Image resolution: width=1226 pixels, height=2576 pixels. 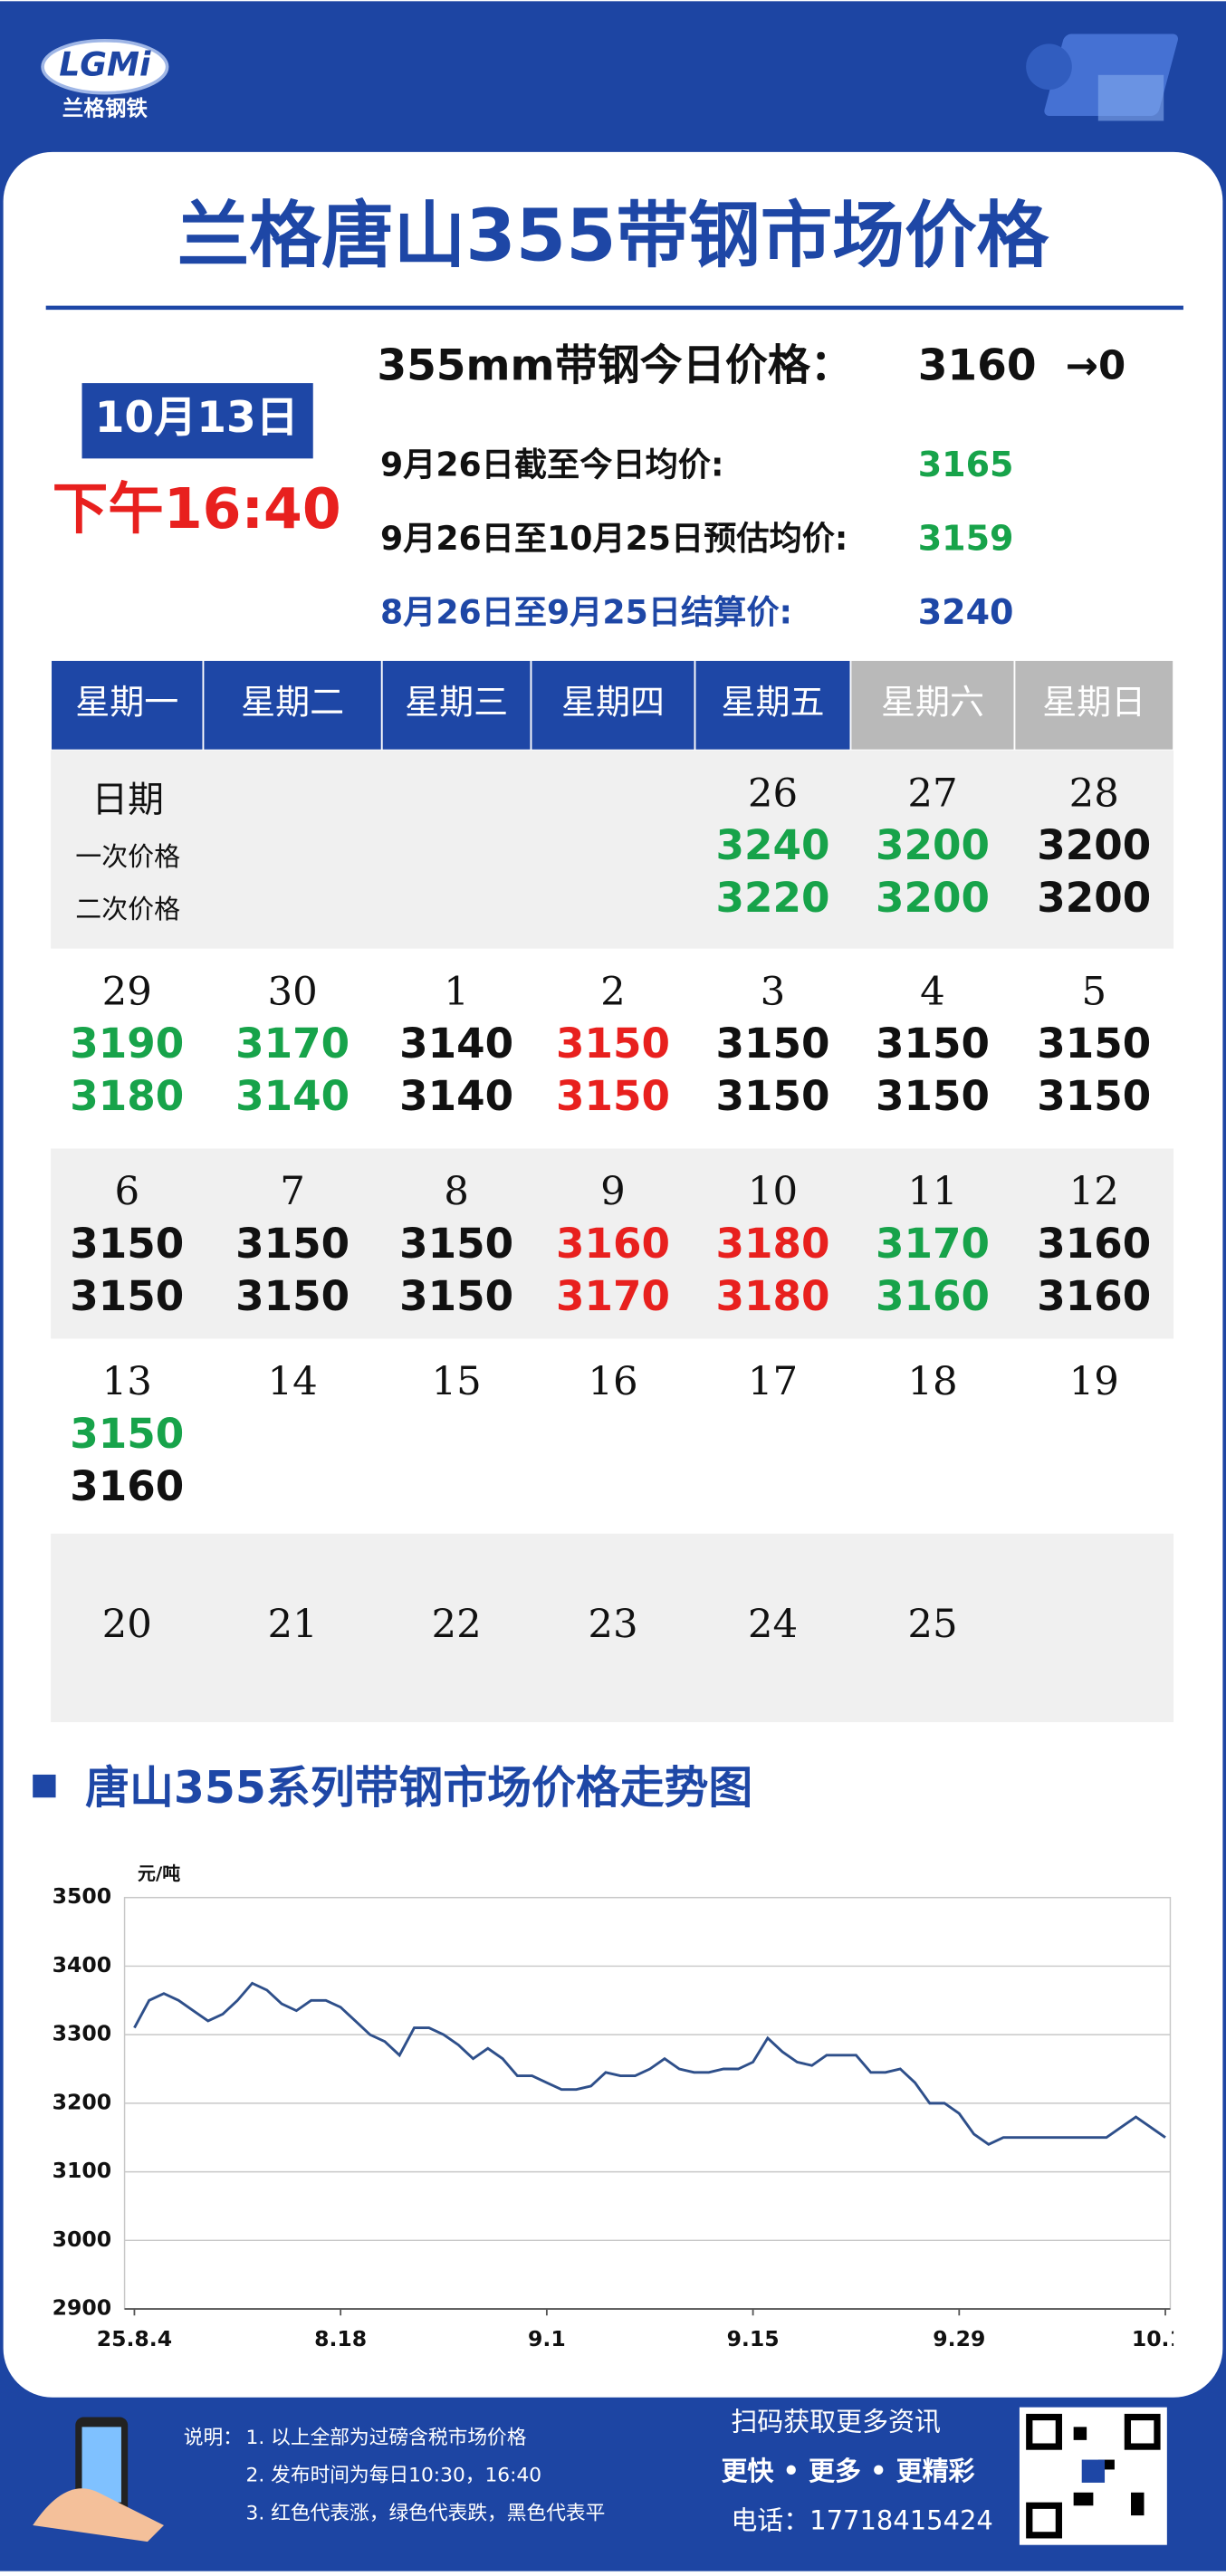 I want to click on day: 19, so click(x=1094, y=1381).